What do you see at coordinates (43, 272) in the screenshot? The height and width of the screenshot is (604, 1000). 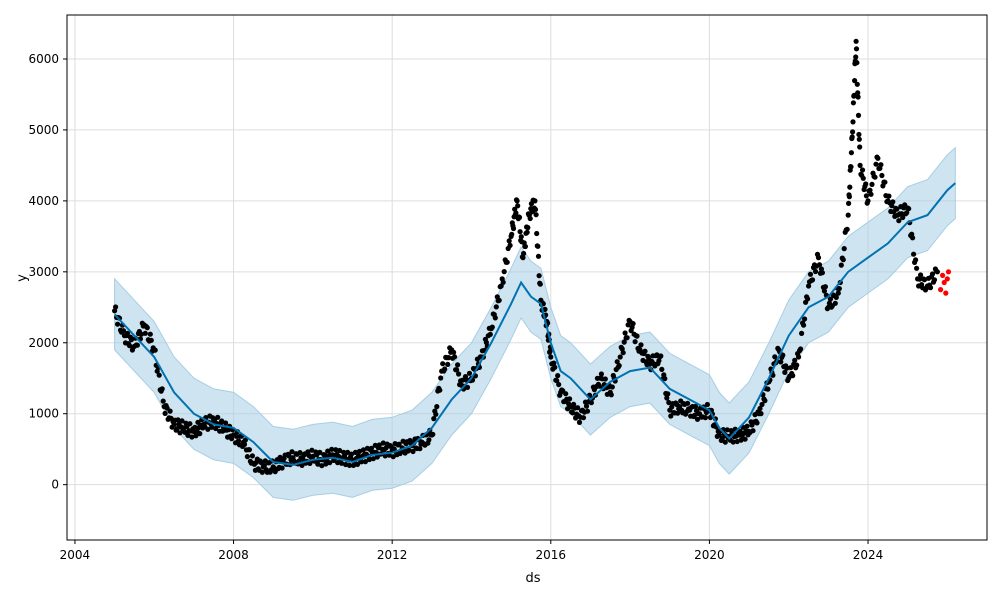 I see `y-tick-label: 3000` at bounding box center [43, 272].